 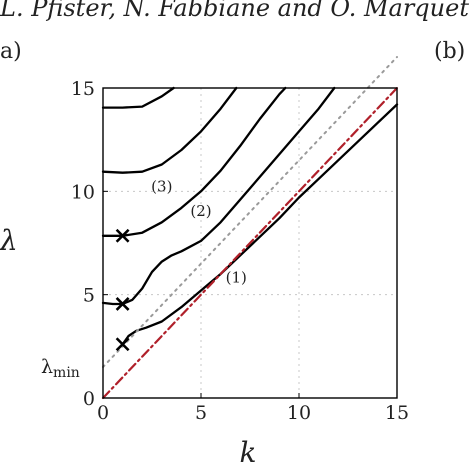 I want to click on series-label-1: (2), so click(x=200, y=211).